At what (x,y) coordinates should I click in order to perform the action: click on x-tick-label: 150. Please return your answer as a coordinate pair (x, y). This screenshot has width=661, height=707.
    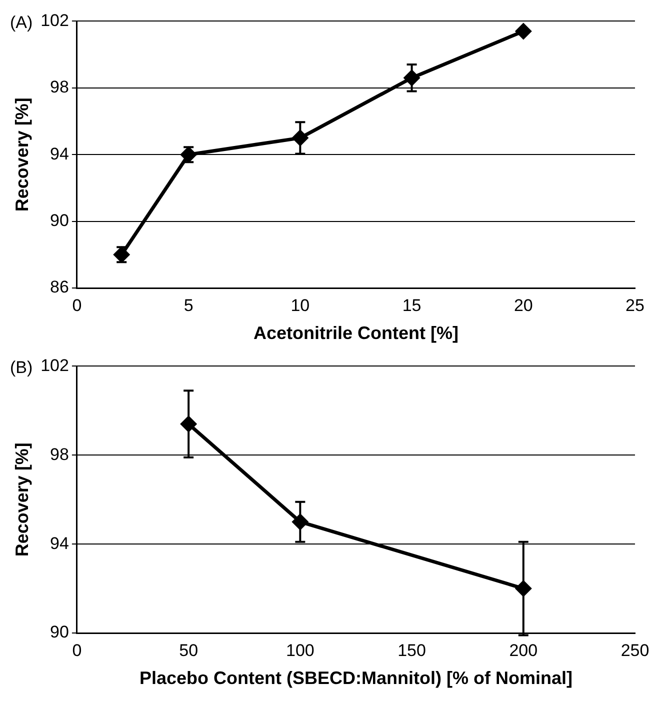
    Looking at the image, I should click on (412, 650).